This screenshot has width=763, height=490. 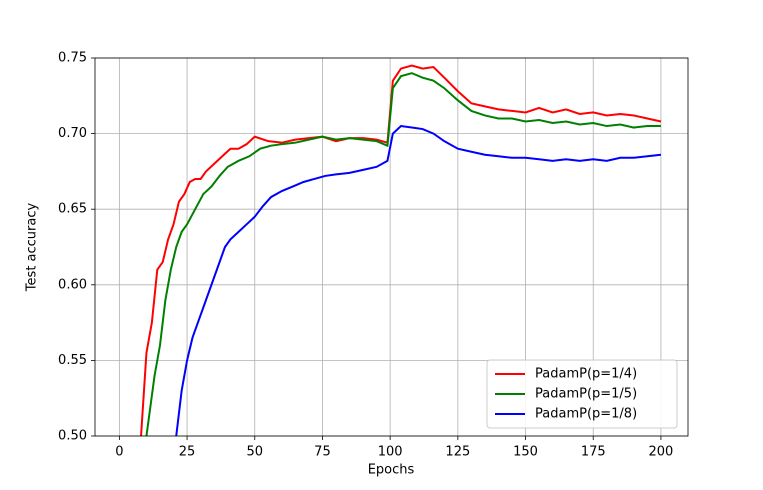 I want to click on legend-label: PadamP(p=1/4), so click(x=586, y=374).